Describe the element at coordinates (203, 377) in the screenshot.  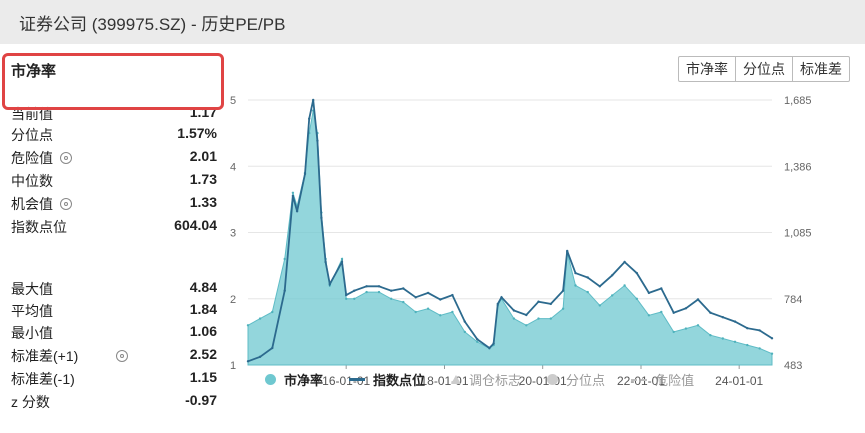
I see `stat-value: 1.15` at that location.